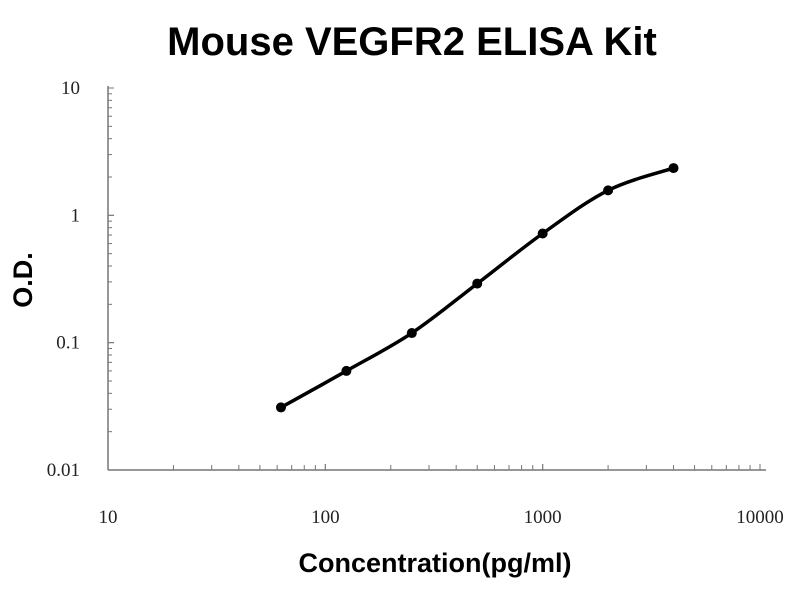 This screenshot has width=800, height=600. What do you see at coordinates (325, 517) in the screenshot?
I see `x-tick-label: 100` at bounding box center [325, 517].